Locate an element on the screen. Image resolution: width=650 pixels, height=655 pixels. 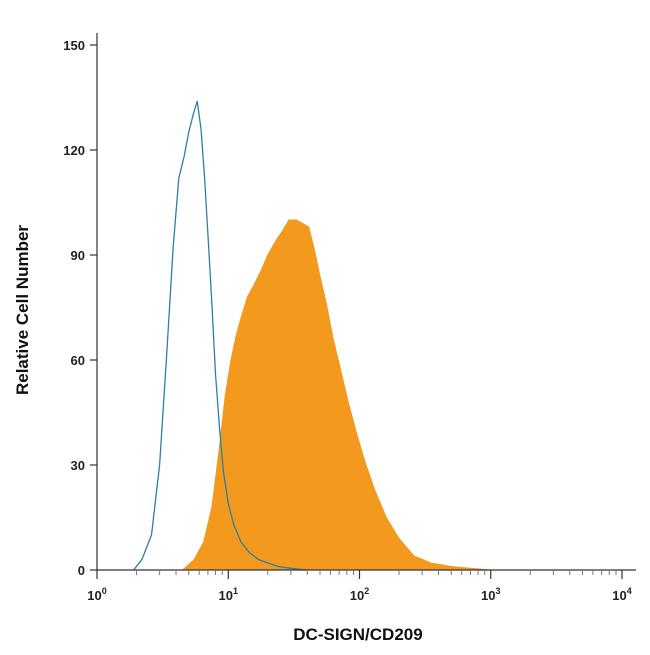
x-axis-title: DC-SIGN/CD209 is located at coordinates (357, 634).